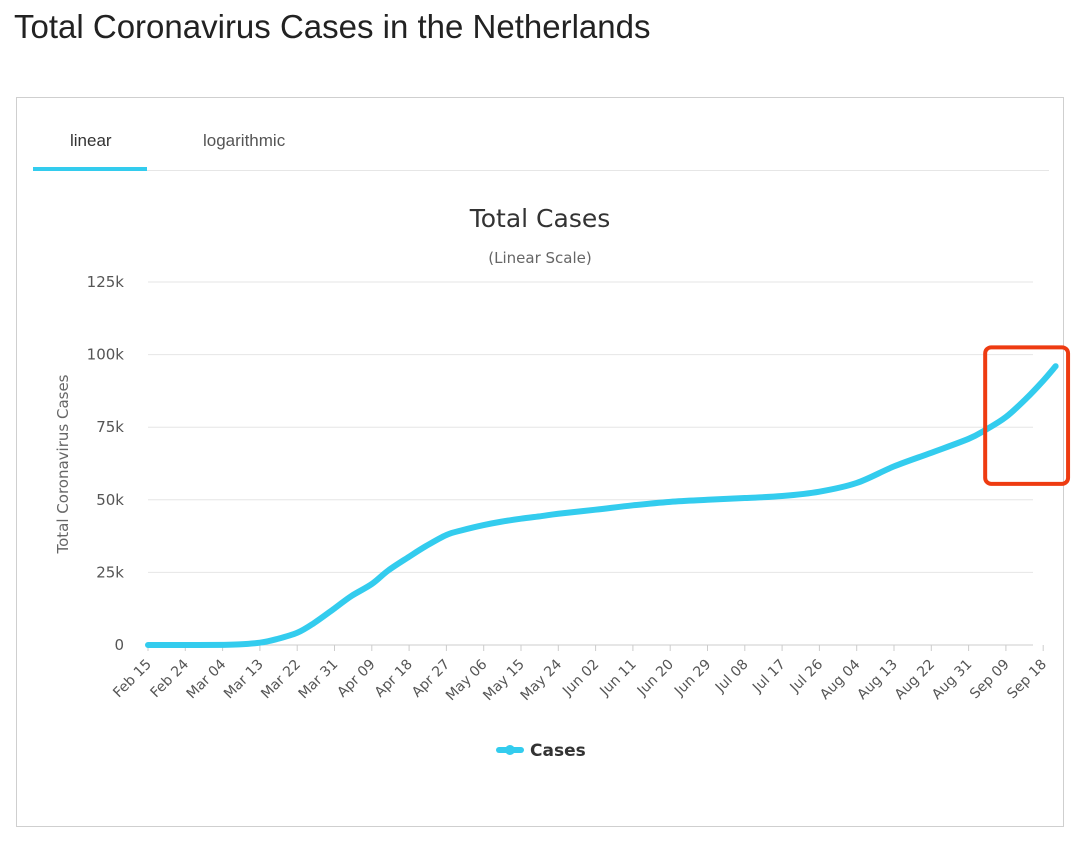  I want to click on x-tick-label: Jun 29, so click(692, 678).